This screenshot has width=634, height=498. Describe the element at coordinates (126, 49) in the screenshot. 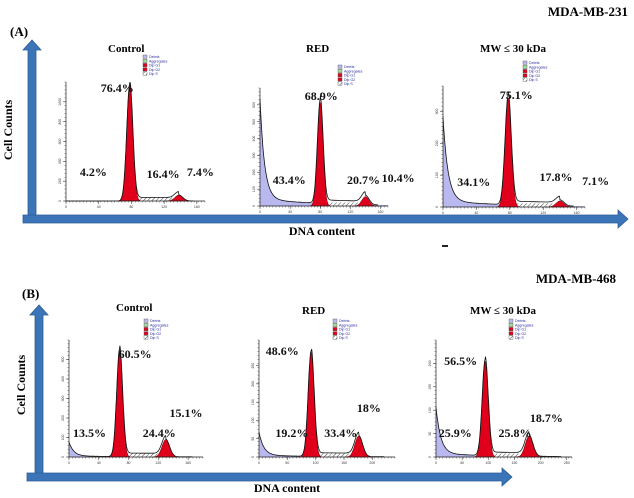

I see `panel-title: Control` at that location.